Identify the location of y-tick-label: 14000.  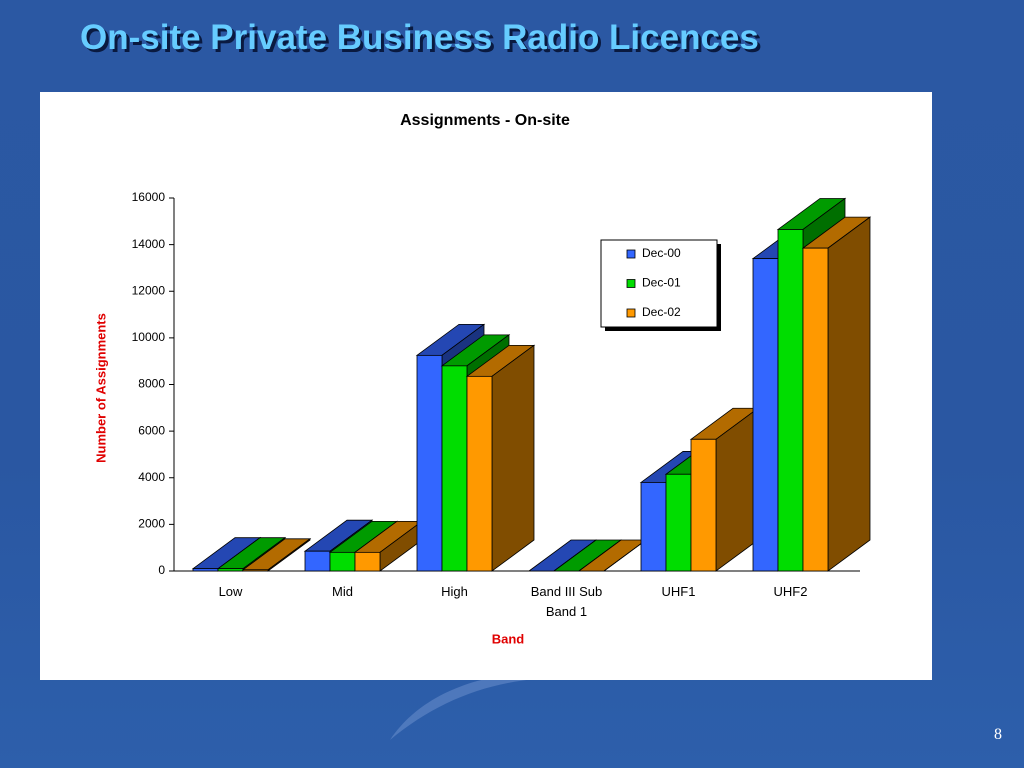
(149, 244).